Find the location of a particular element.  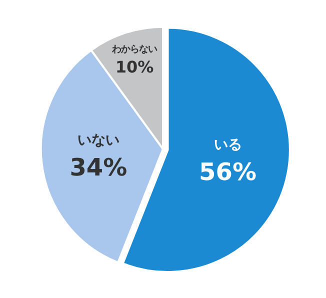

data-label: 56% is located at coordinates (227, 172).